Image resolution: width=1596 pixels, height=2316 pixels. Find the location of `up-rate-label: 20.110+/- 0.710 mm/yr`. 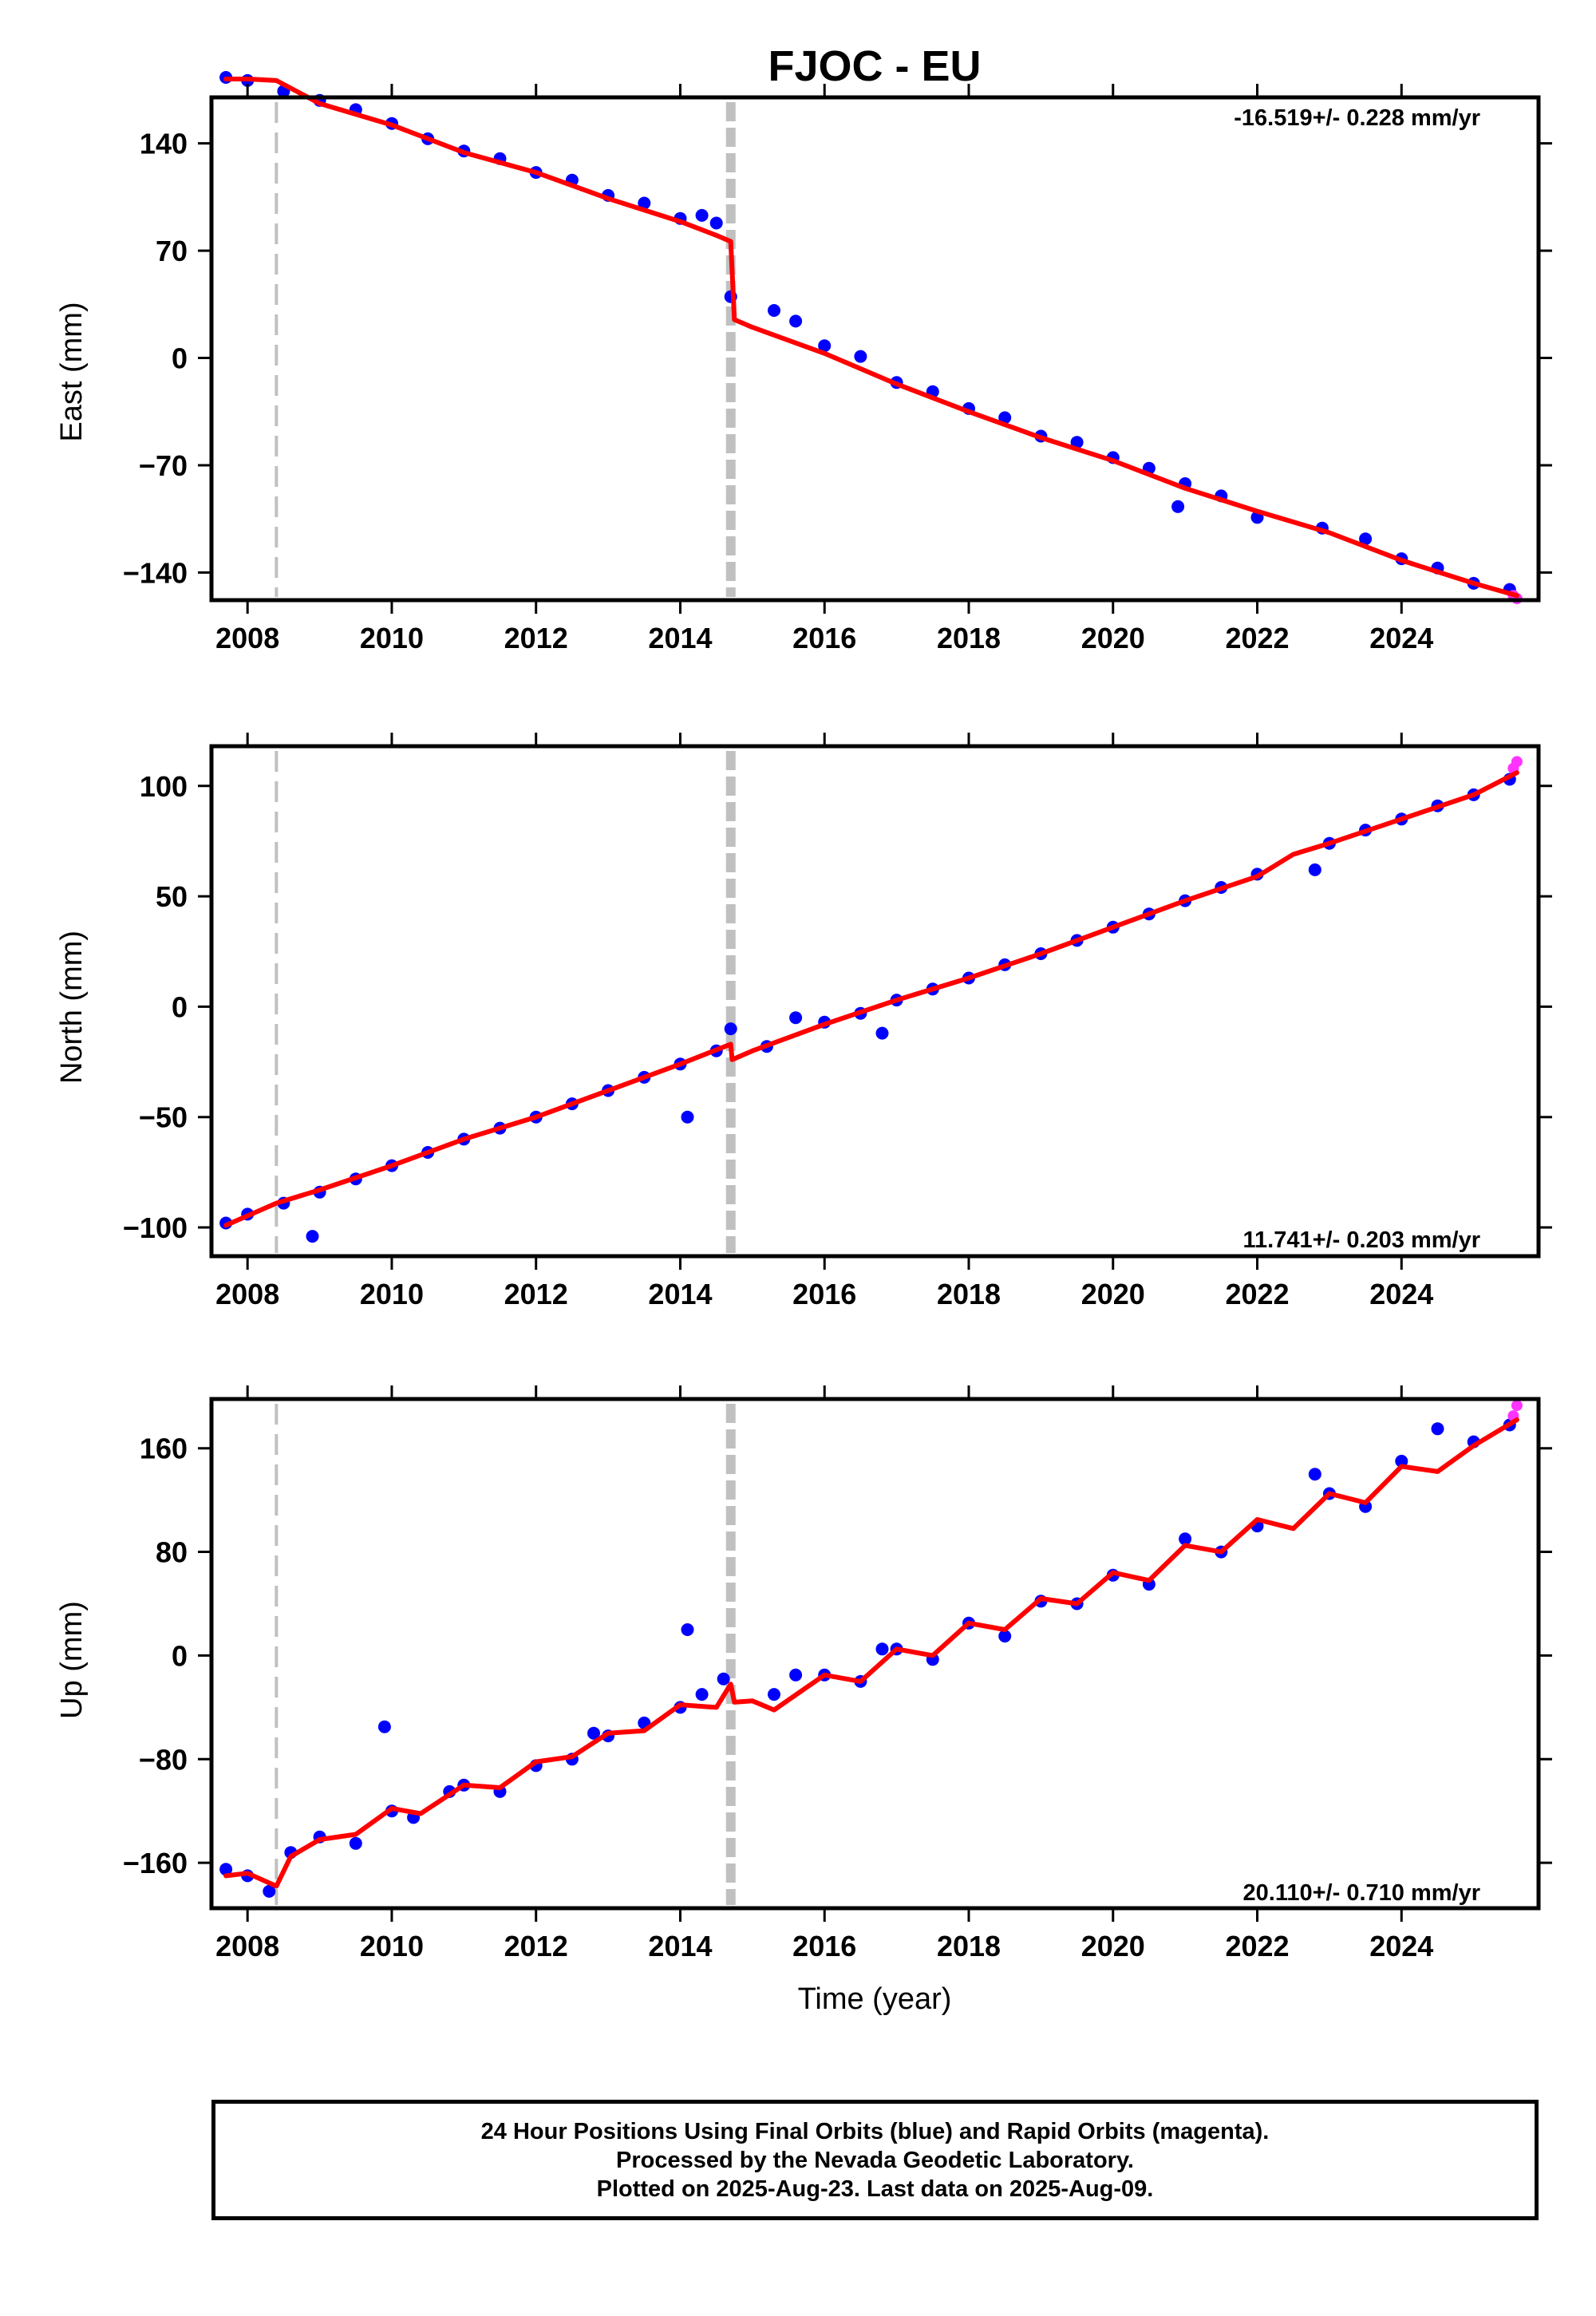

up-rate-label: 20.110+/- 0.710 mm/yr is located at coordinates (1361, 1893).